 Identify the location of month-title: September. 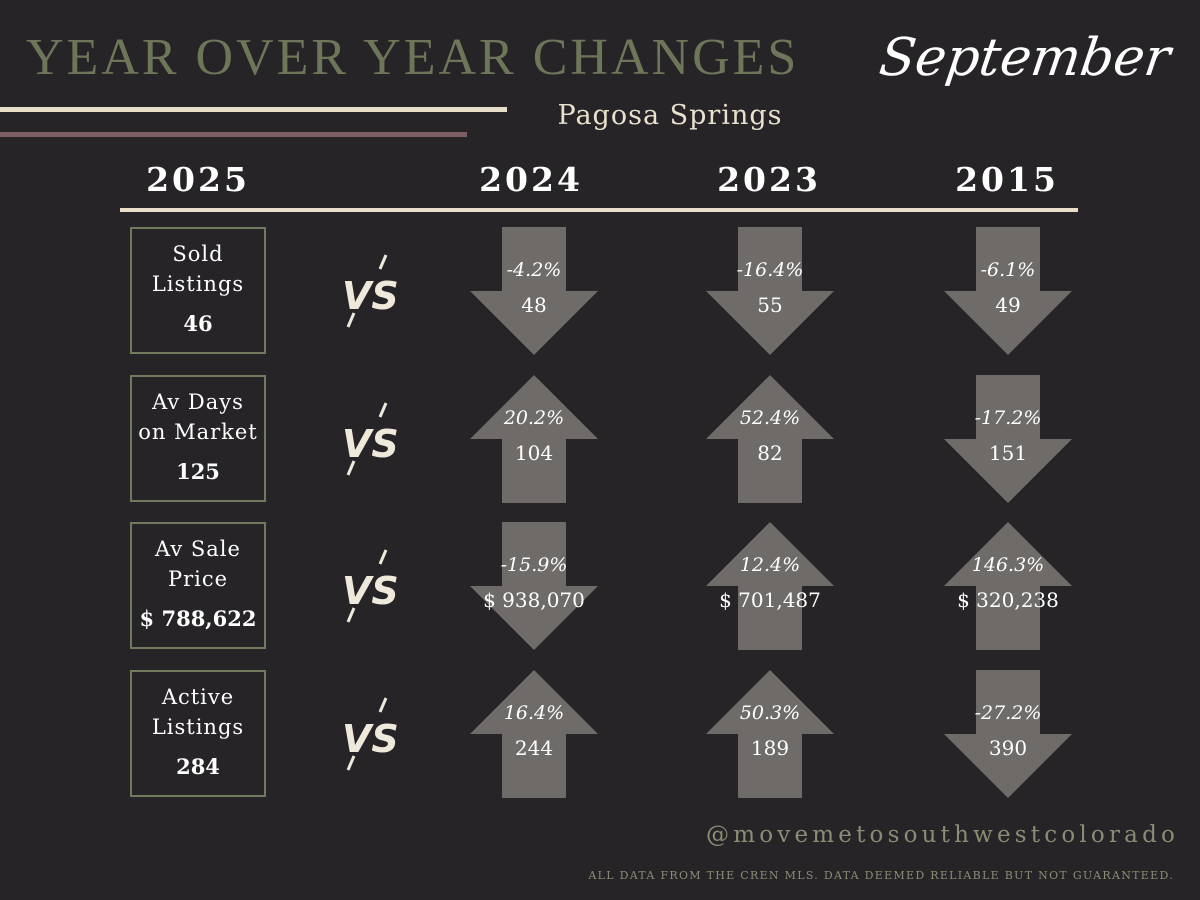
(1024, 58).